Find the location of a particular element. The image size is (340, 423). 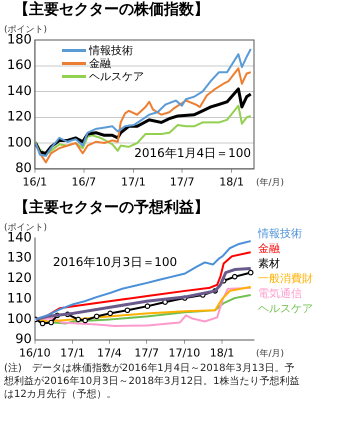

series-label: ヘルスケア is located at coordinates (285, 308).